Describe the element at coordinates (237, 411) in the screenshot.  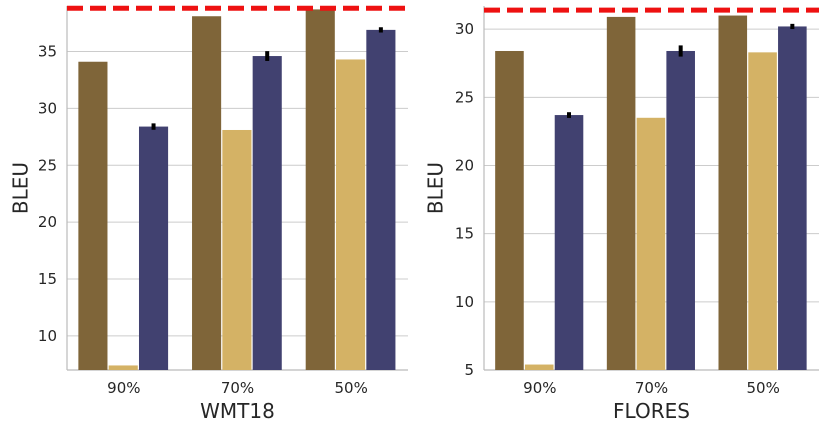
I see `x-axis-label: WMT18` at that location.